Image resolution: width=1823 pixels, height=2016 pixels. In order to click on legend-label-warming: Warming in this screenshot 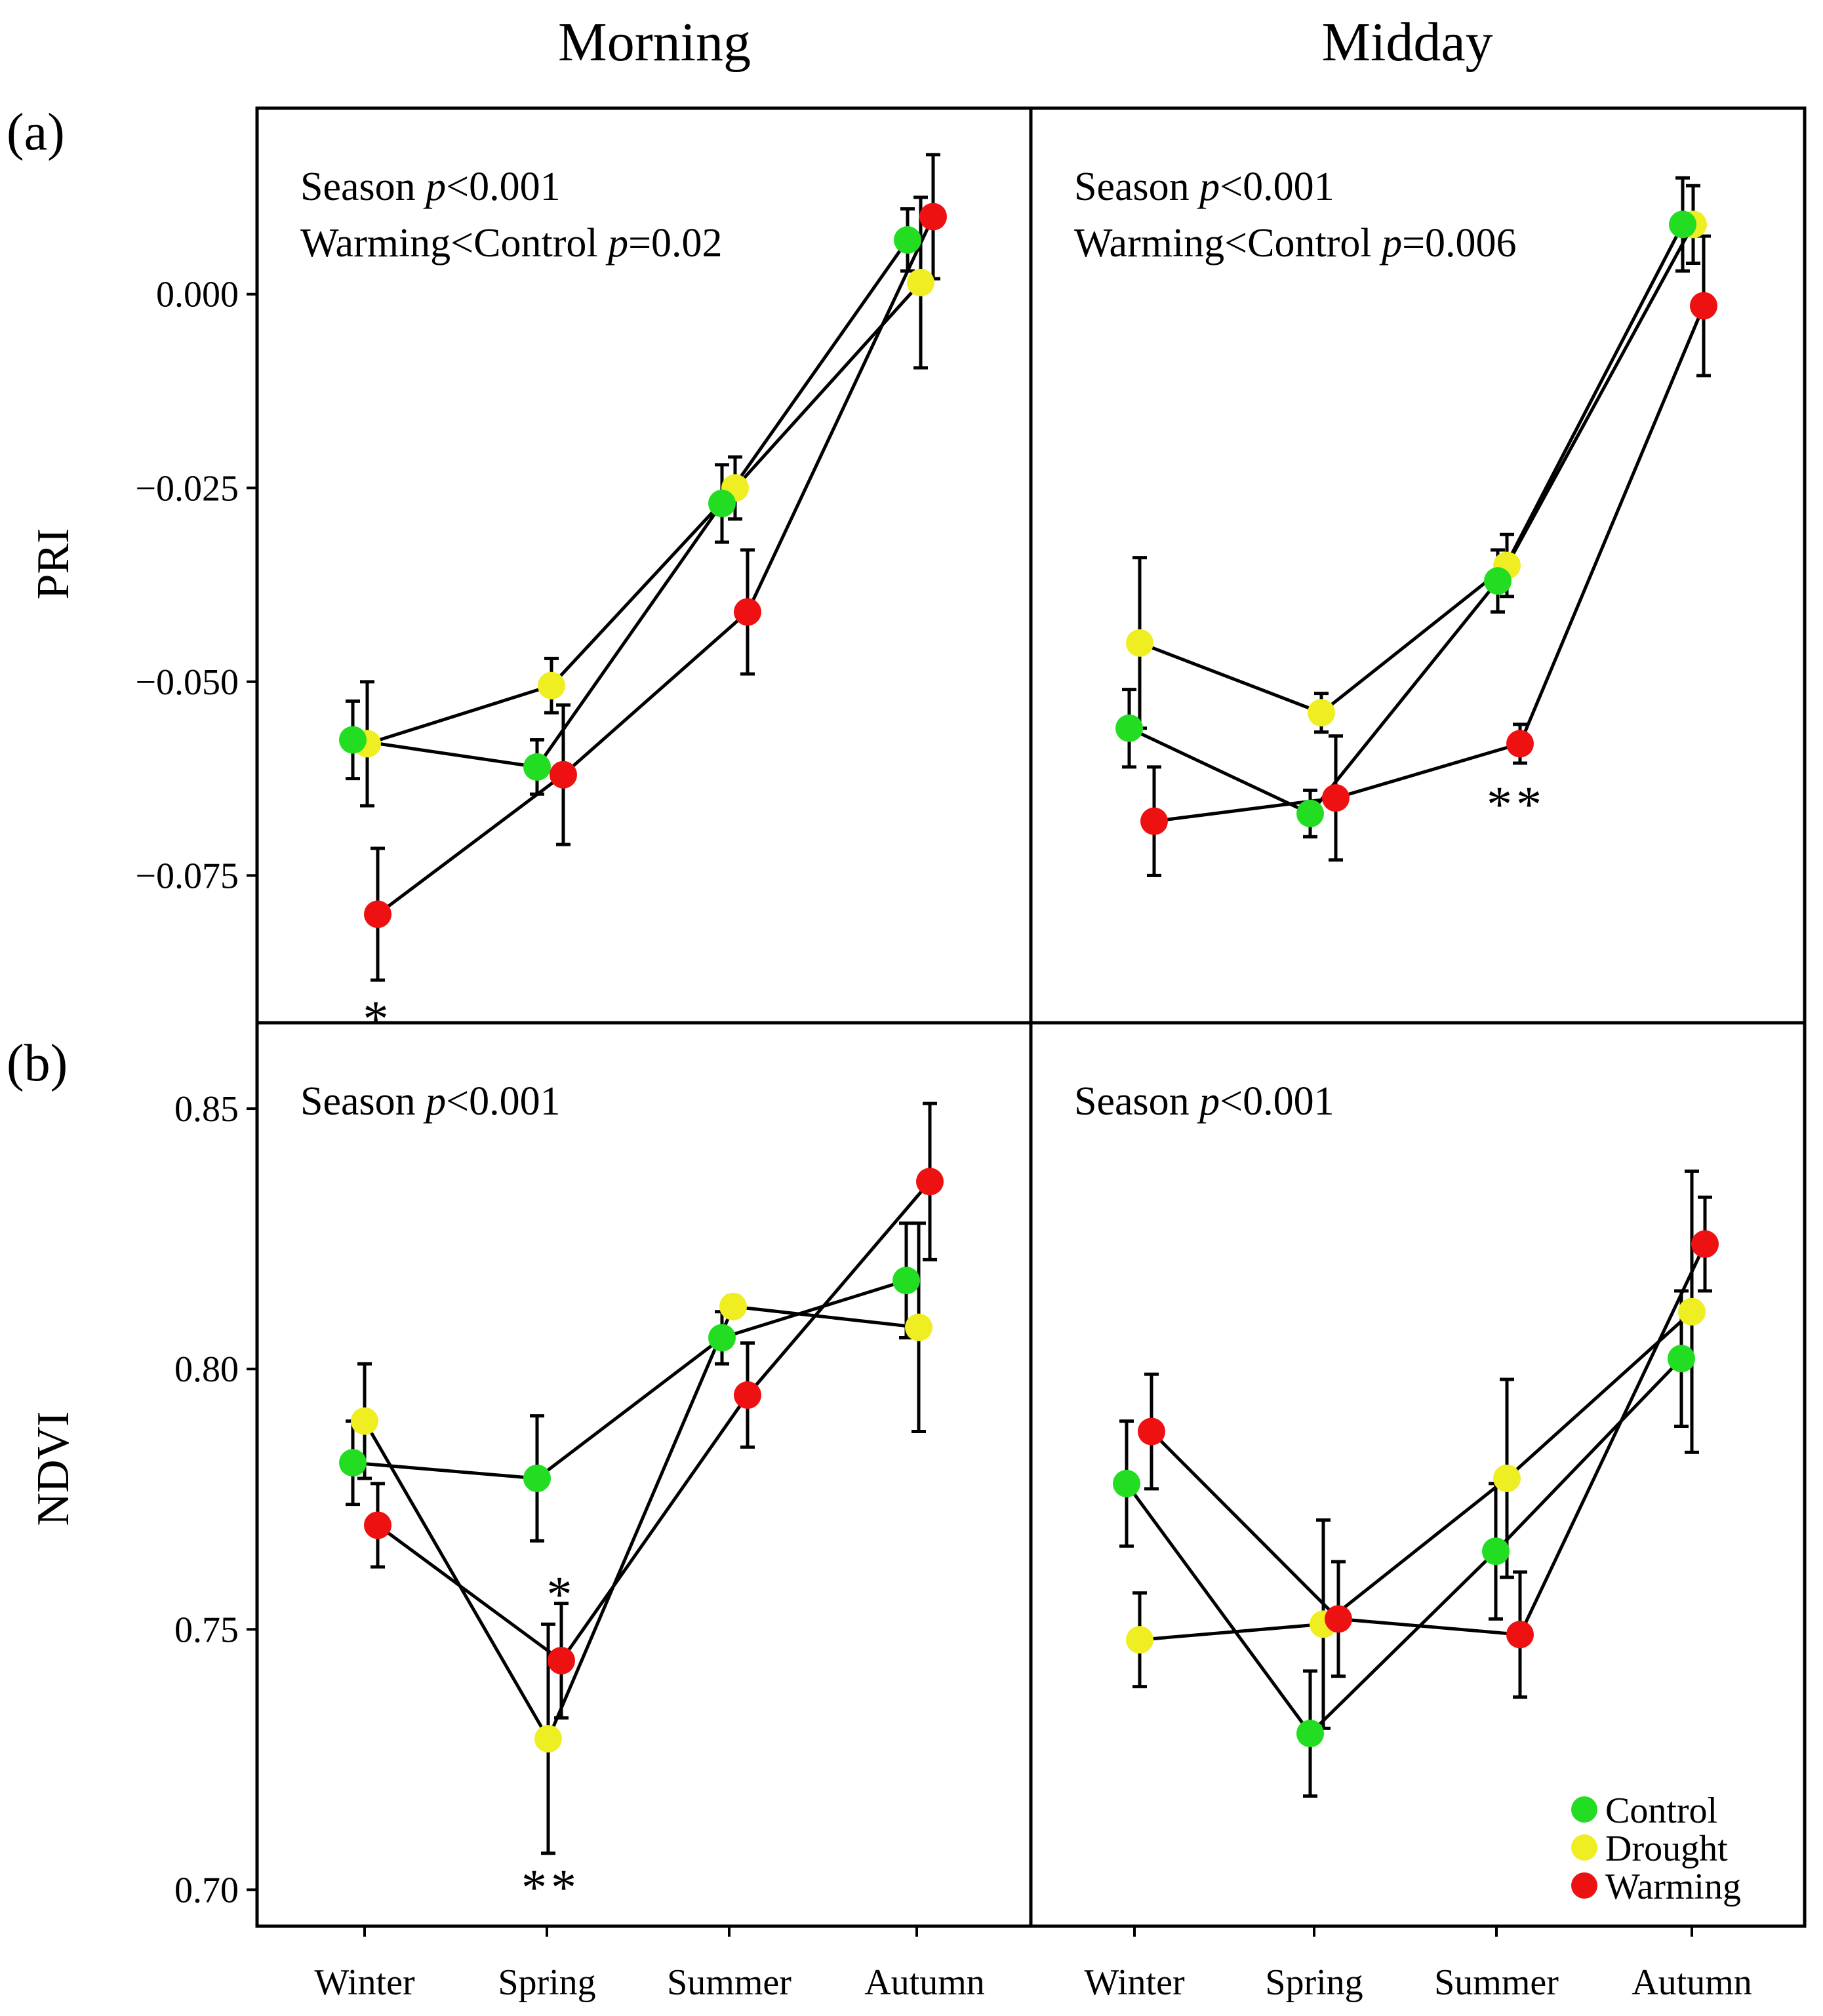, I will do `click(1673, 1887)`.